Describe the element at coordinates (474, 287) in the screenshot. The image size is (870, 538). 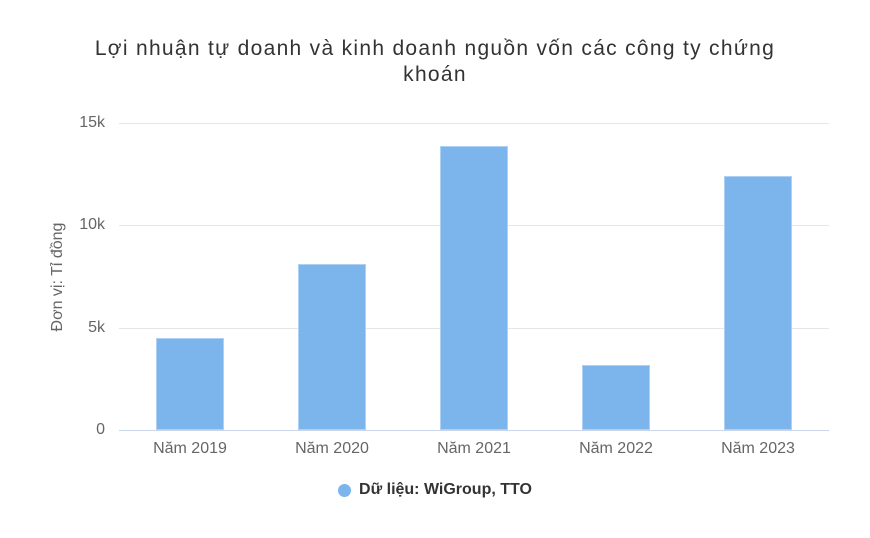
I see `bar-năm-2021` at that location.